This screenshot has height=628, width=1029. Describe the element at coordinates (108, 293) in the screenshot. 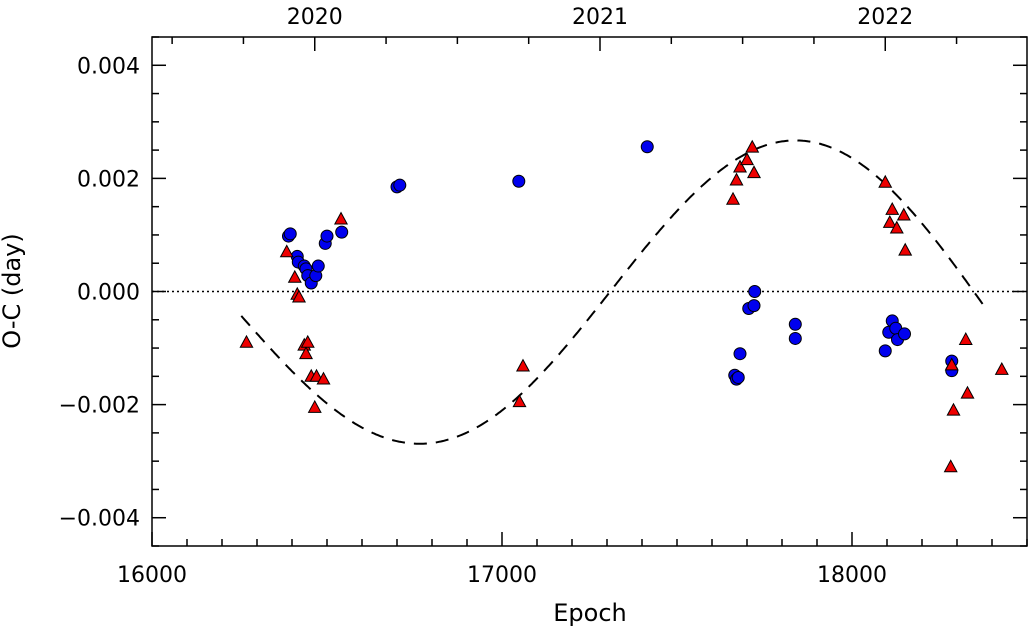

I see `y-tick-label: 0.000` at that location.